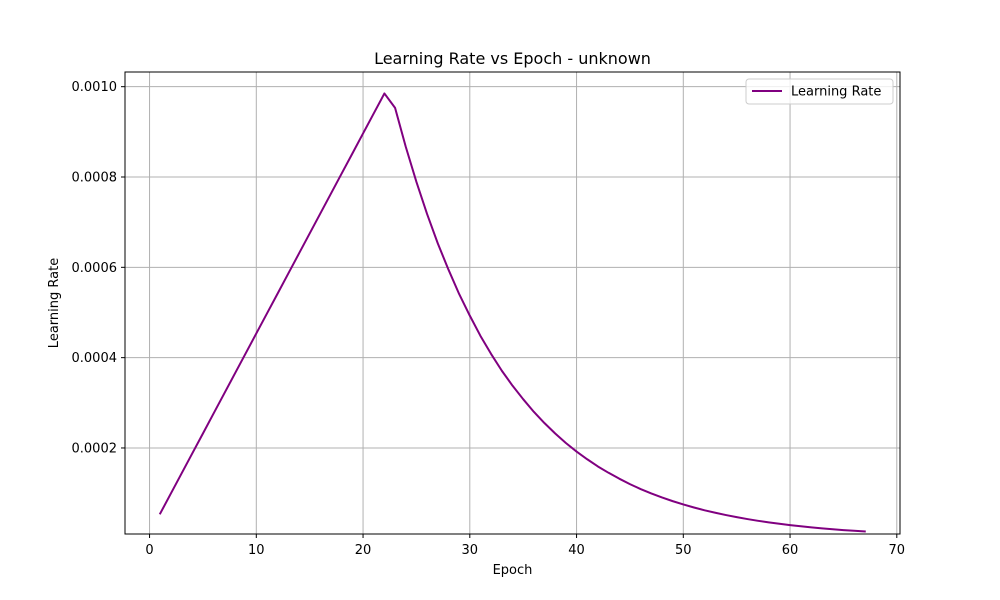 Image resolution: width=1000 pixels, height=600 pixels. What do you see at coordinates (54, 303) in the screenshot?
I see `y-axis-label: Learning Rate` at bounding box center [54, 303].